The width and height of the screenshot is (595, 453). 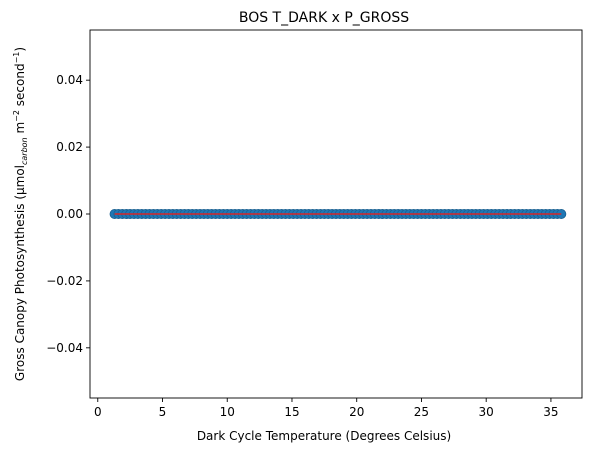 I want to click on y-tick-label: 0.02, so click(x=69, y=147).